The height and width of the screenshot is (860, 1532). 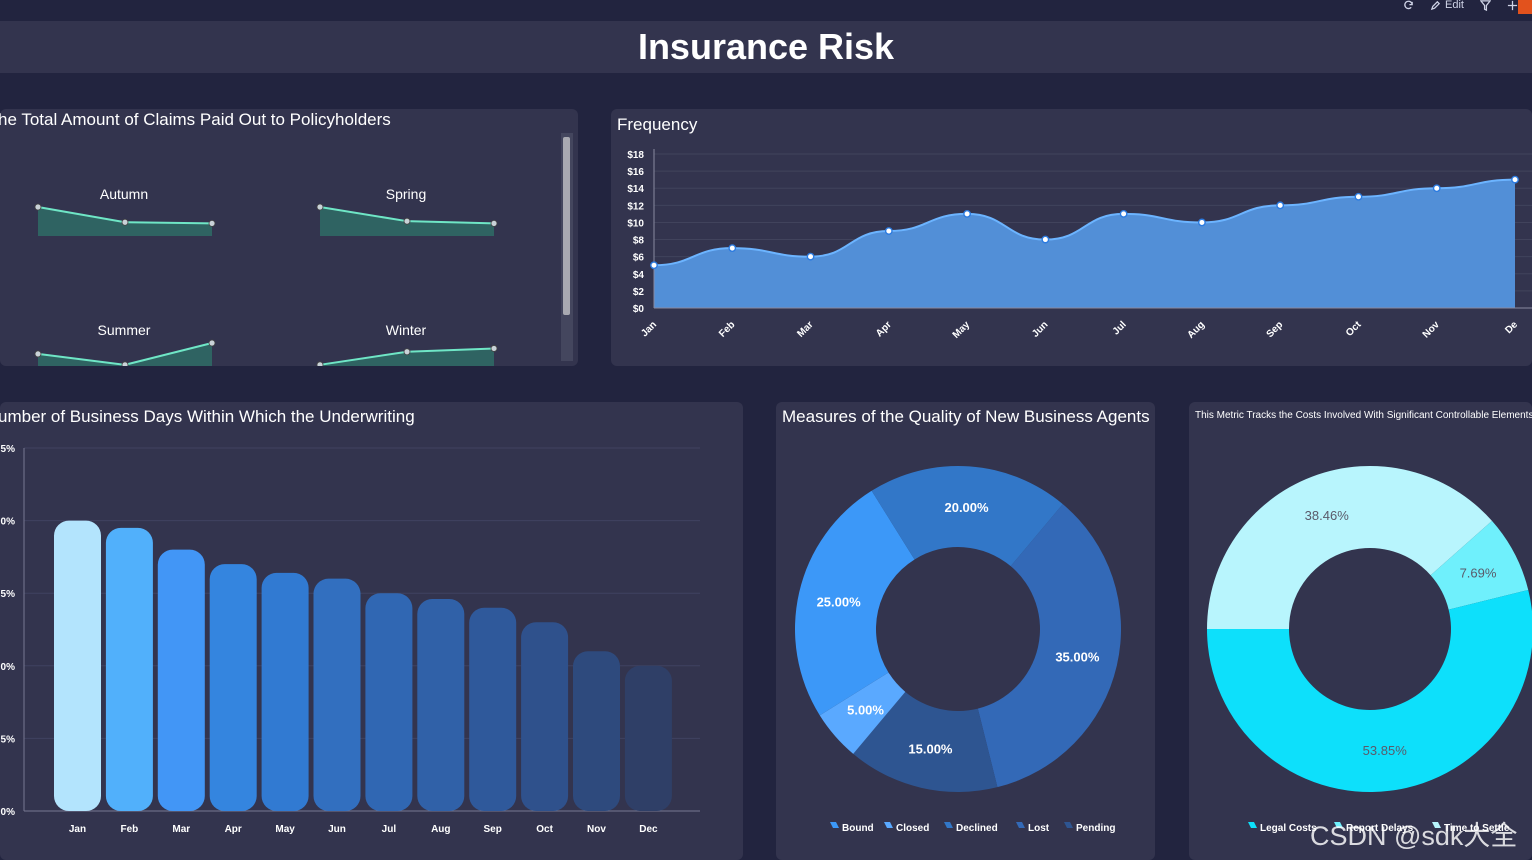 I want to click on expand-icon, so click(x=1512, y=5).